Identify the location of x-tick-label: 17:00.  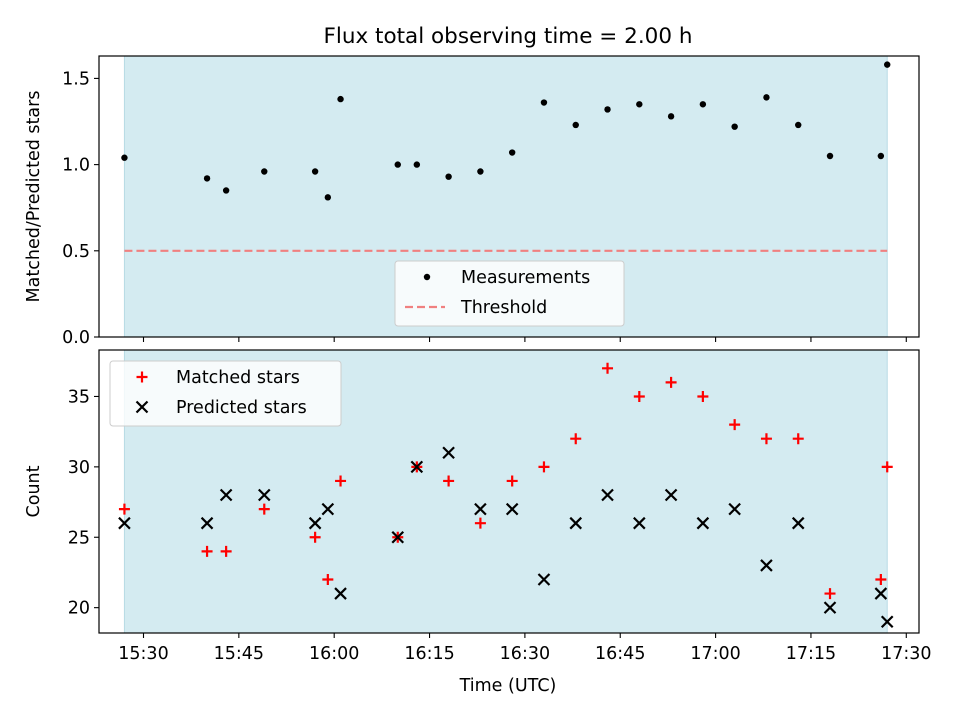
(715, 654).